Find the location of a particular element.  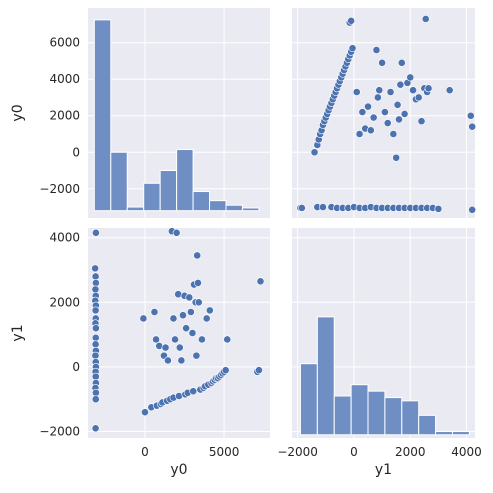

x-tick-label: 5000 is located at coordinates (224, 452).